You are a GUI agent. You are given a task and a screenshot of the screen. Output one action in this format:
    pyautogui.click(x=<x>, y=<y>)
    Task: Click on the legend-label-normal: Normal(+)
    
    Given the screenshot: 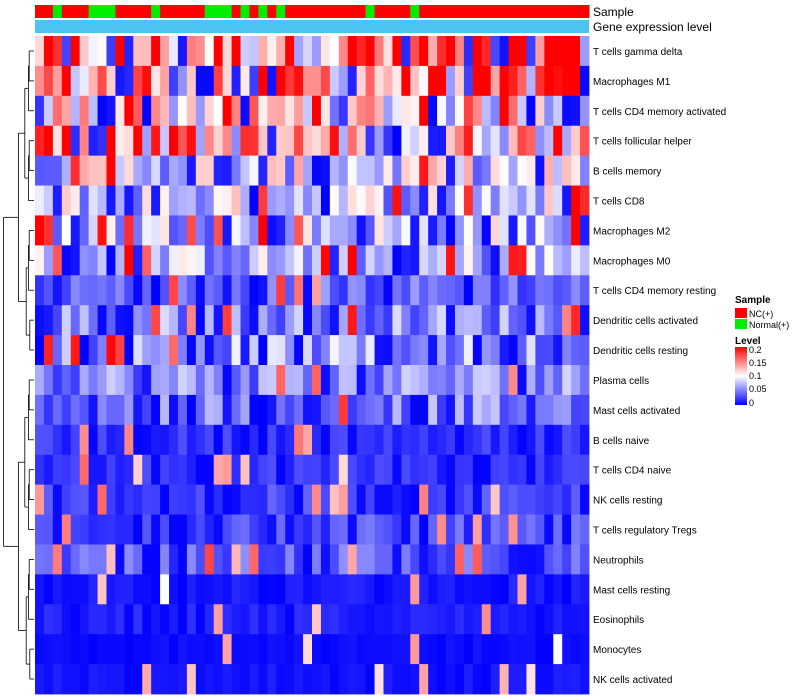 What is the action you would take?
    pyautogui.click(x=769, y=325)
    